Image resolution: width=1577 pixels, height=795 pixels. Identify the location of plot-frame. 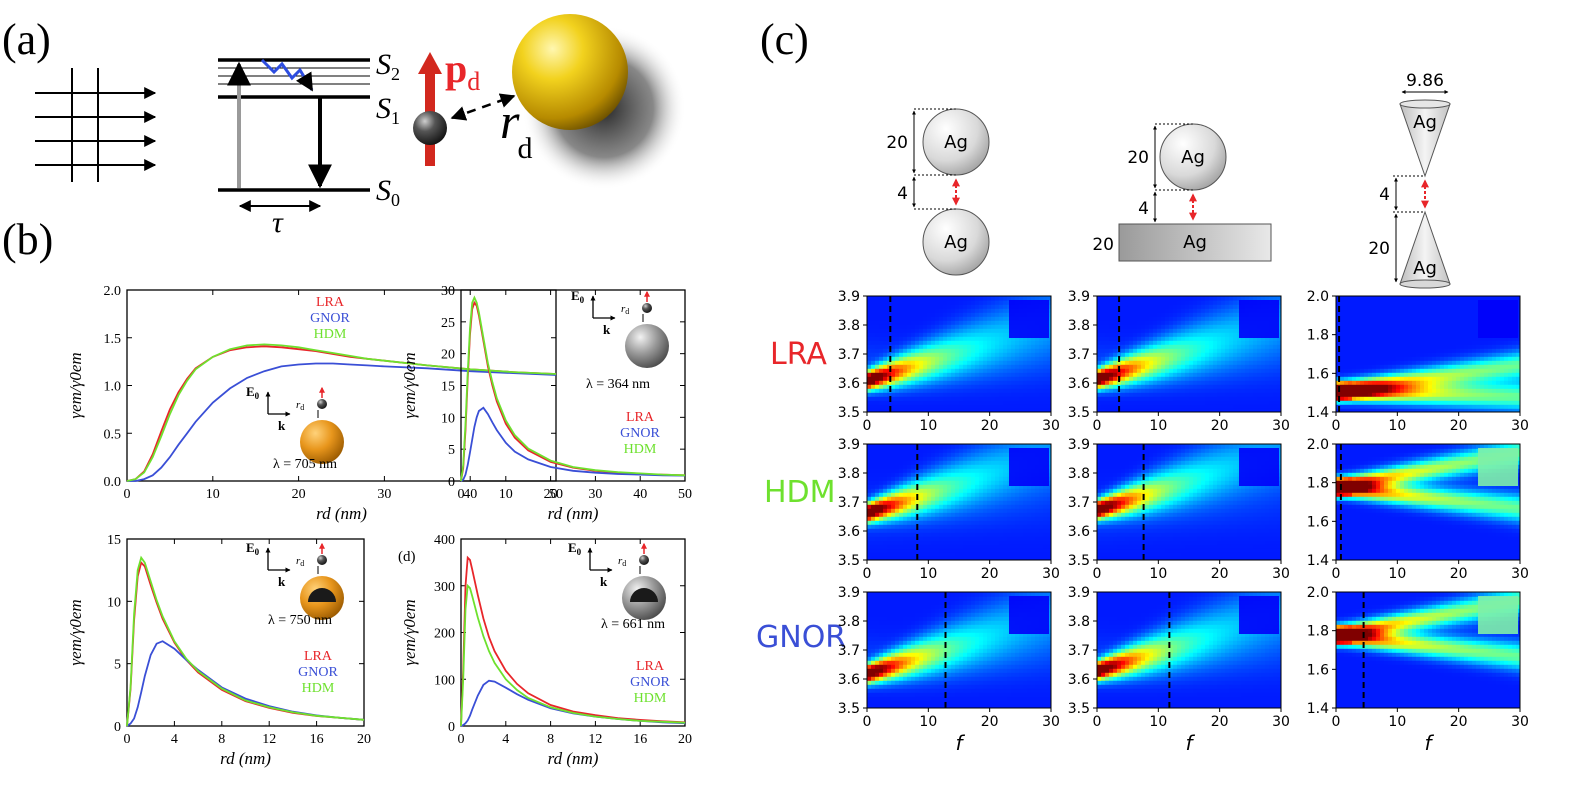
(245, 632).